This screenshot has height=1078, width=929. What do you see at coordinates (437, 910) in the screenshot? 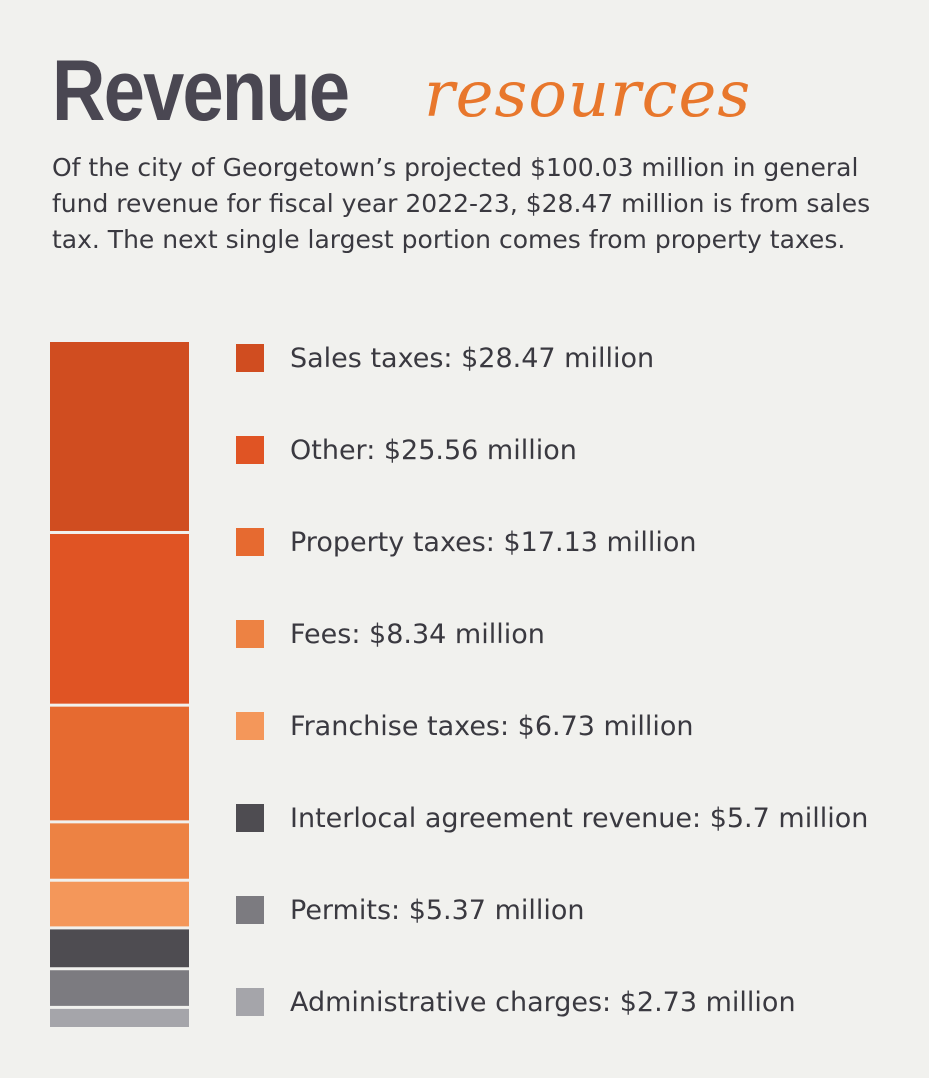
I see `legend-label: Permits: $5.37 million` at bounding box center [437, 910].